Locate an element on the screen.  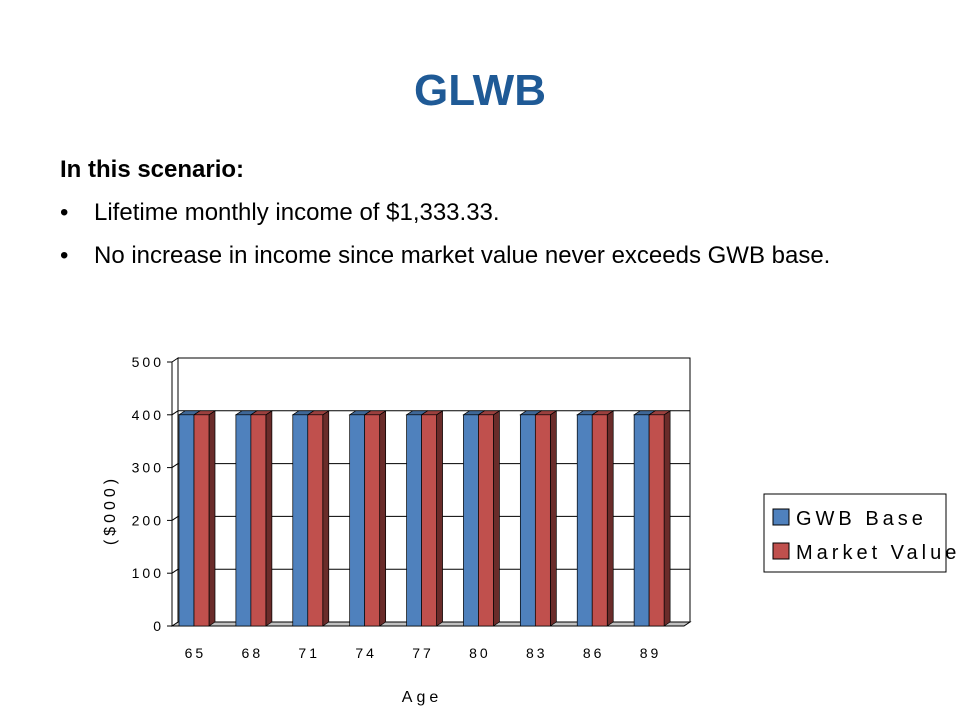
y-tick-label: 400 is located at coordinates (148, 415).